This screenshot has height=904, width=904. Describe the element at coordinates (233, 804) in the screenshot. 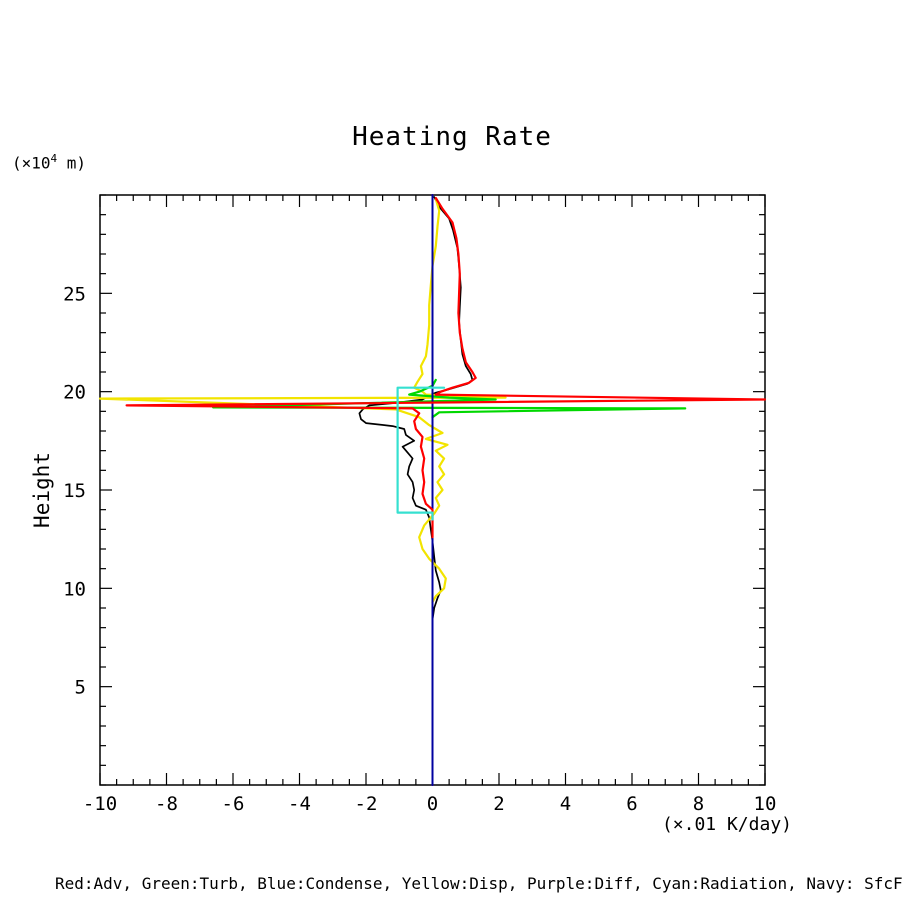

I see `x-tick-label: -6` at that location.